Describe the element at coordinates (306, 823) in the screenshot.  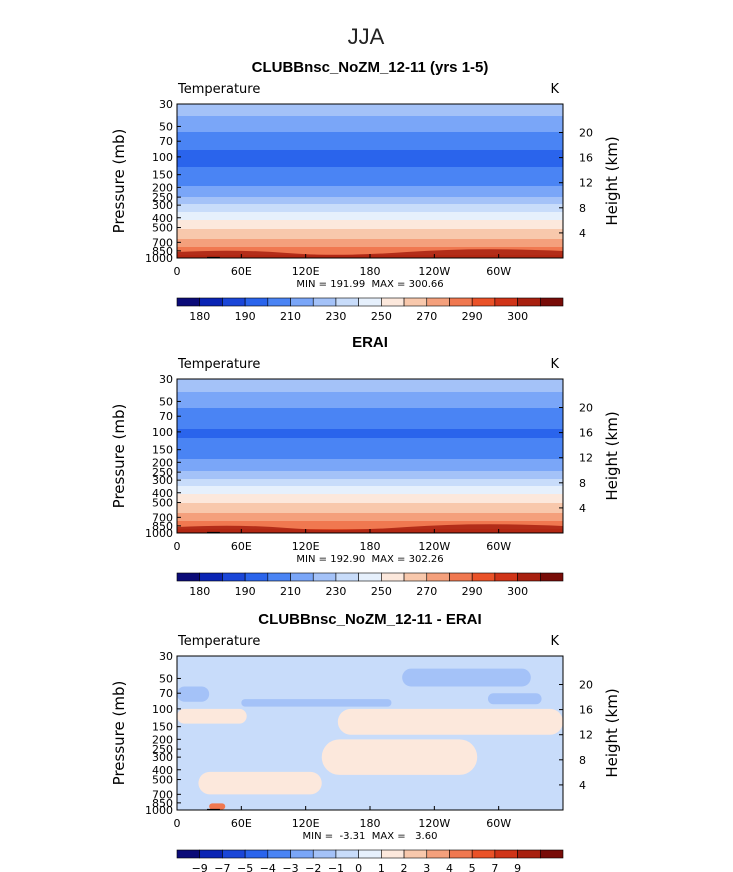
I see `x-tick-label: 120E` at that location.